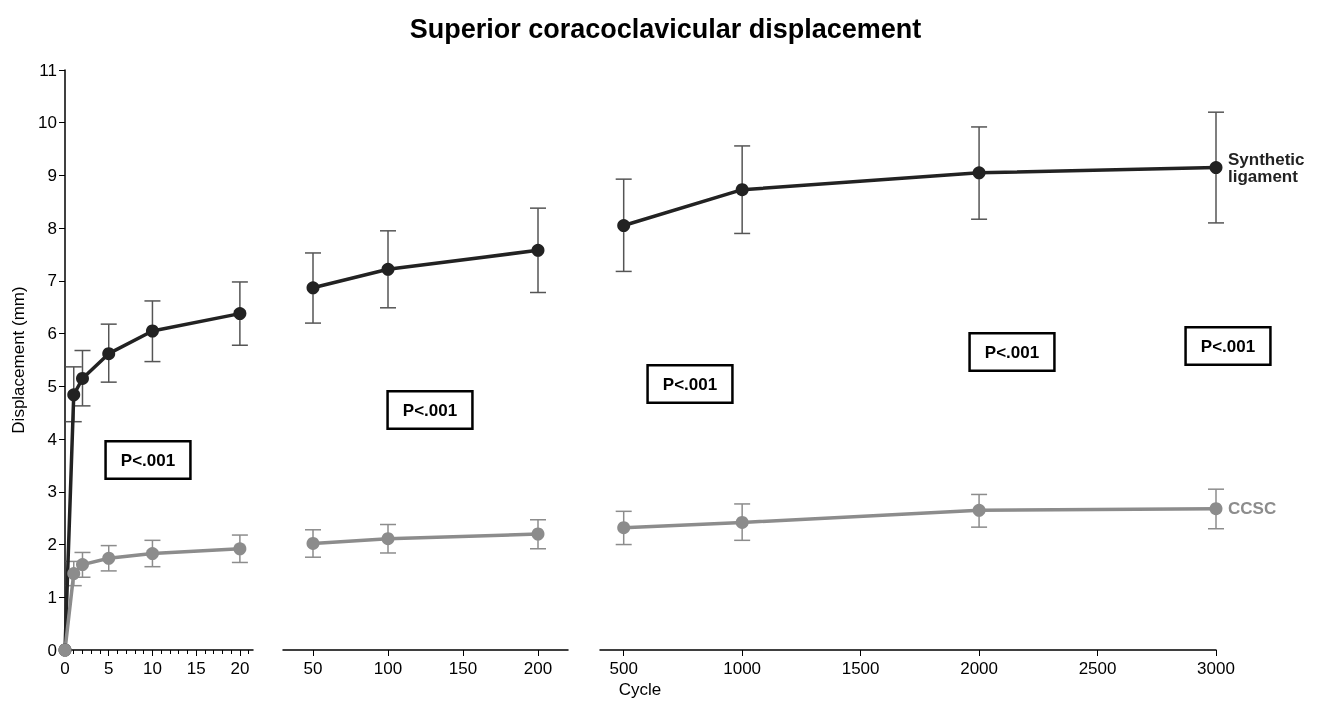 The width and height of the screenshot is (1331, 701). What do you see at coordinates (742, 668) in the screenshot?
I see `x-tick-label: 1000` at bounding box center [742, 668].